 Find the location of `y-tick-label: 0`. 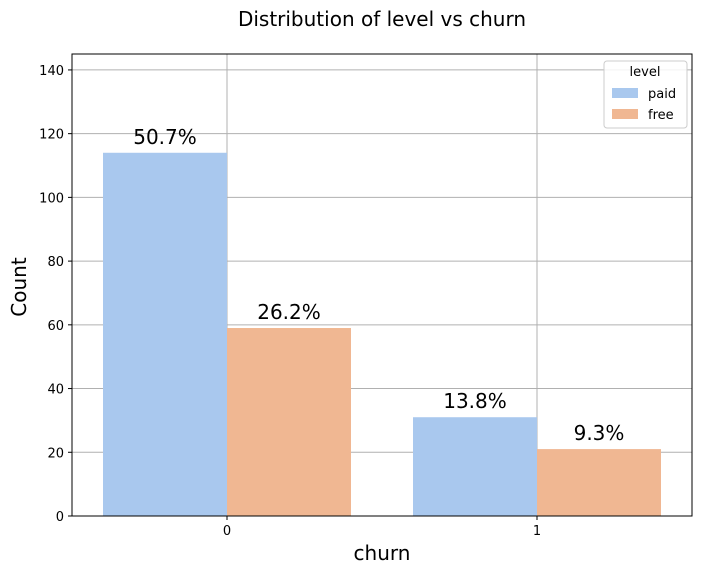

y-tick-label: 0 is located at coordinates (60, 517).